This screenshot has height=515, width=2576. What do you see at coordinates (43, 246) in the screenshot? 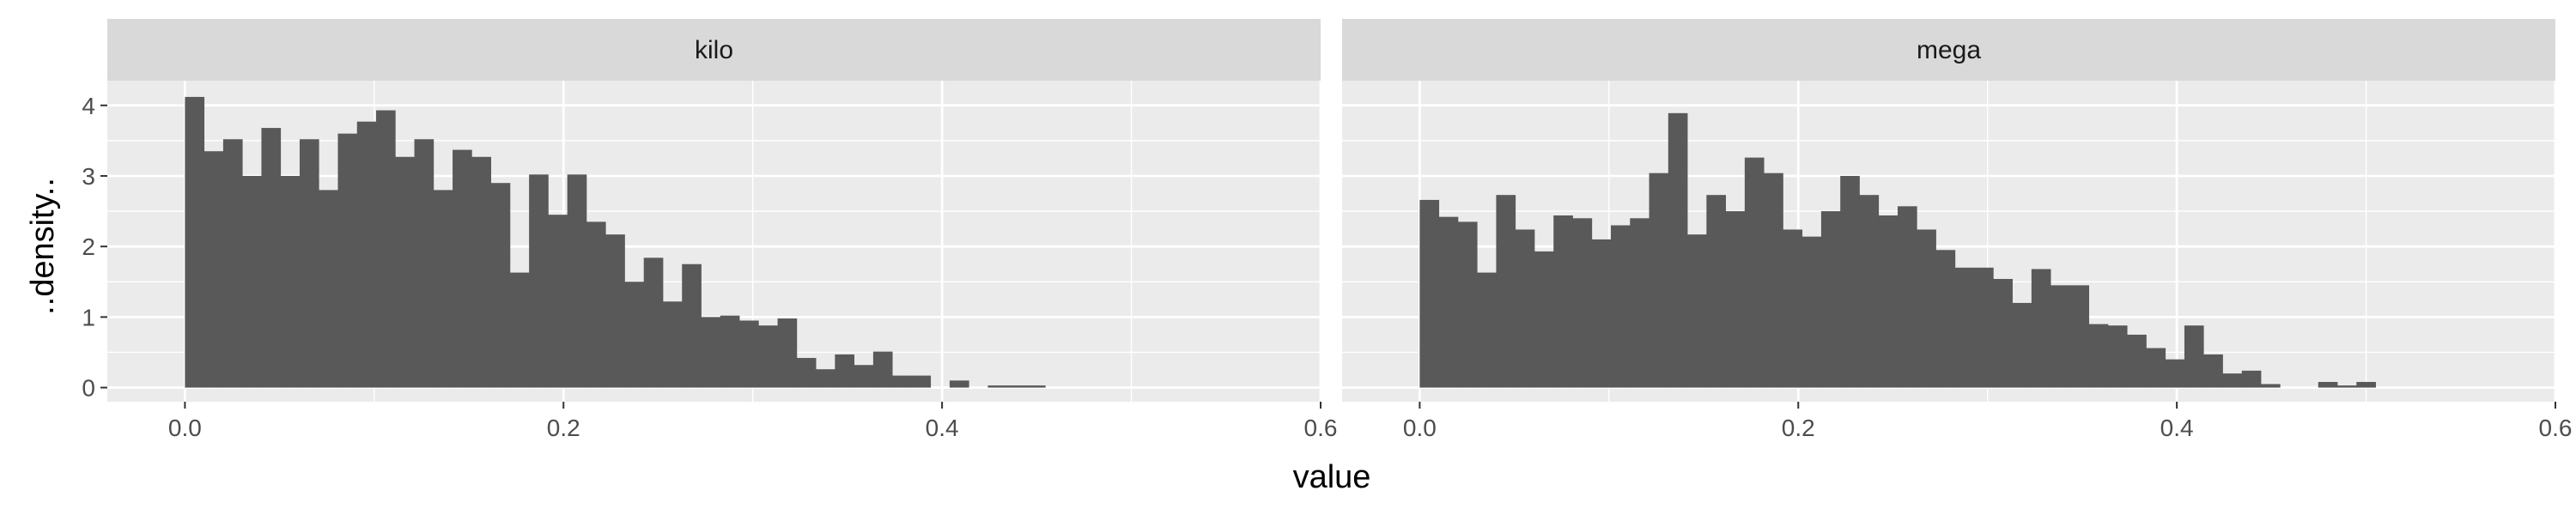
I see `y-axis-title: ..density..` at bounding box center [43, 246].